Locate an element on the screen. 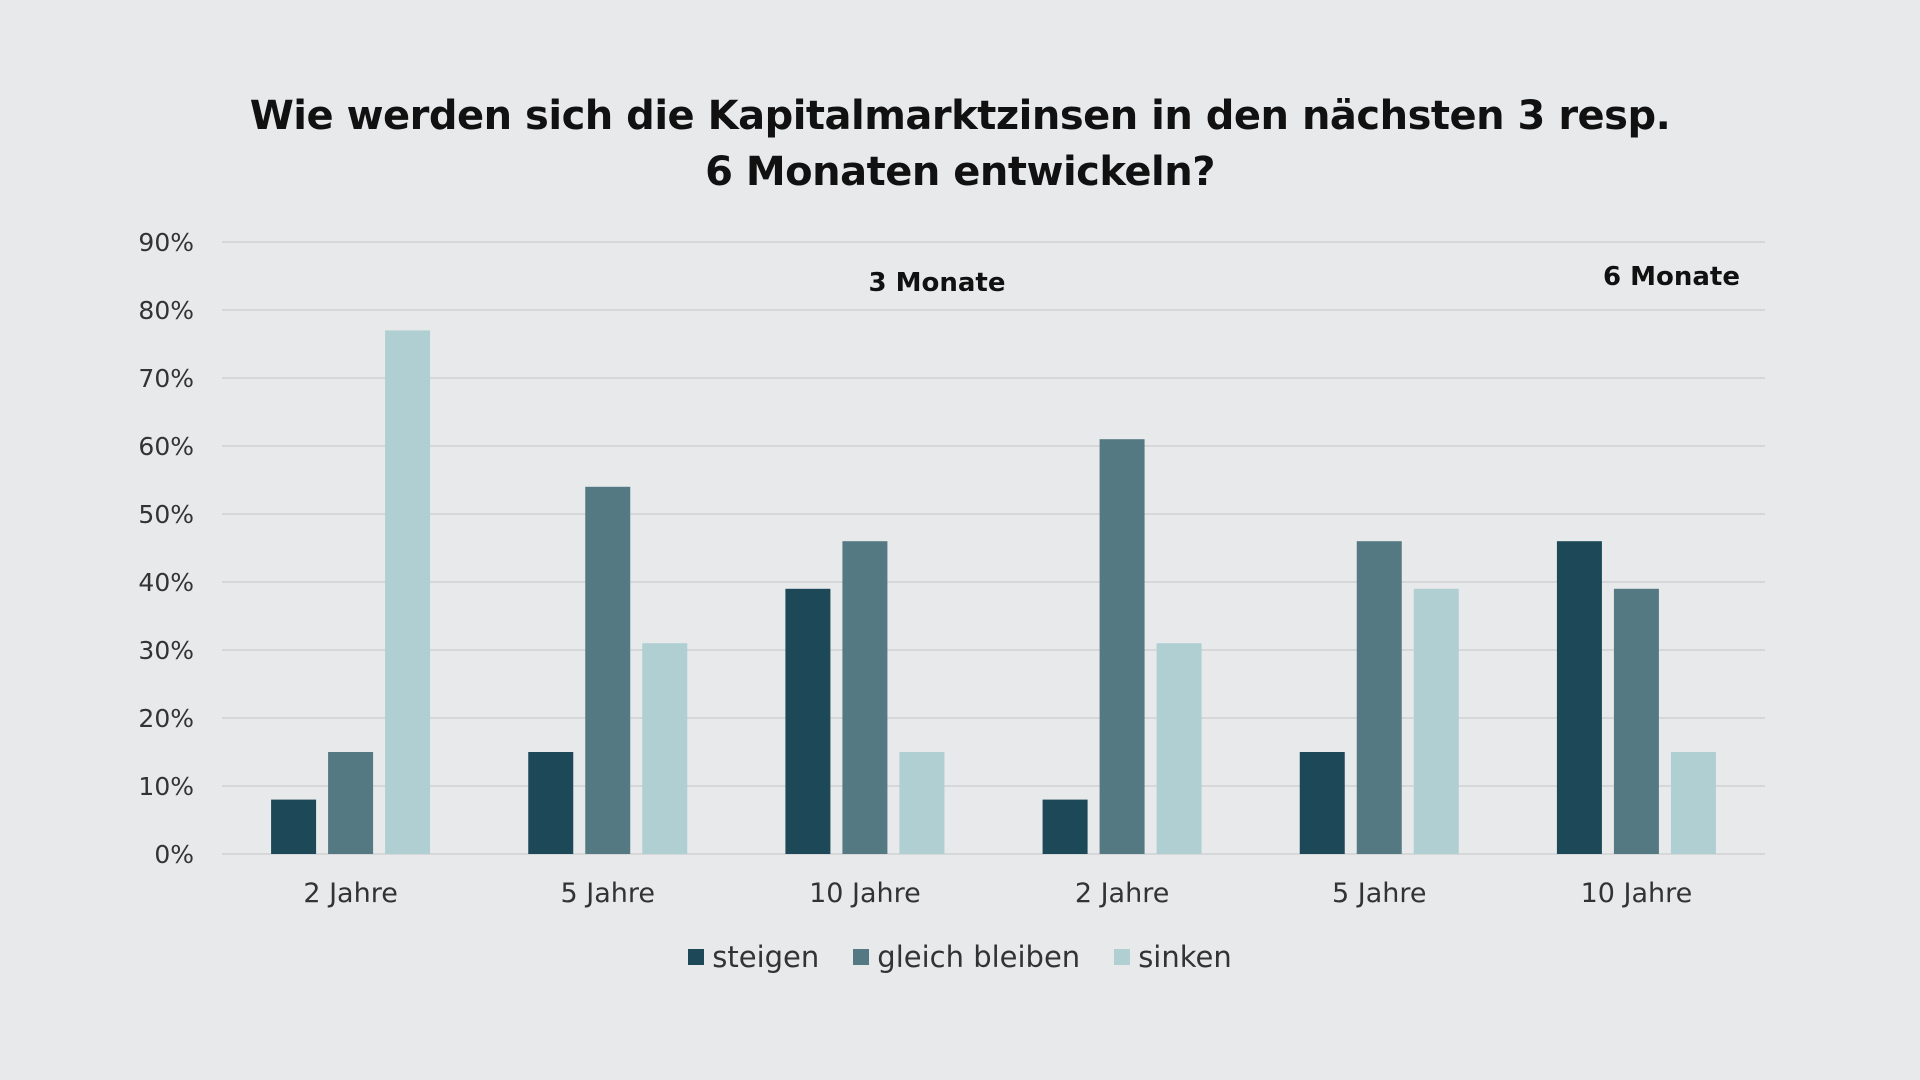  legend-item-steigen: steigen is located at coordinates (753, 957).